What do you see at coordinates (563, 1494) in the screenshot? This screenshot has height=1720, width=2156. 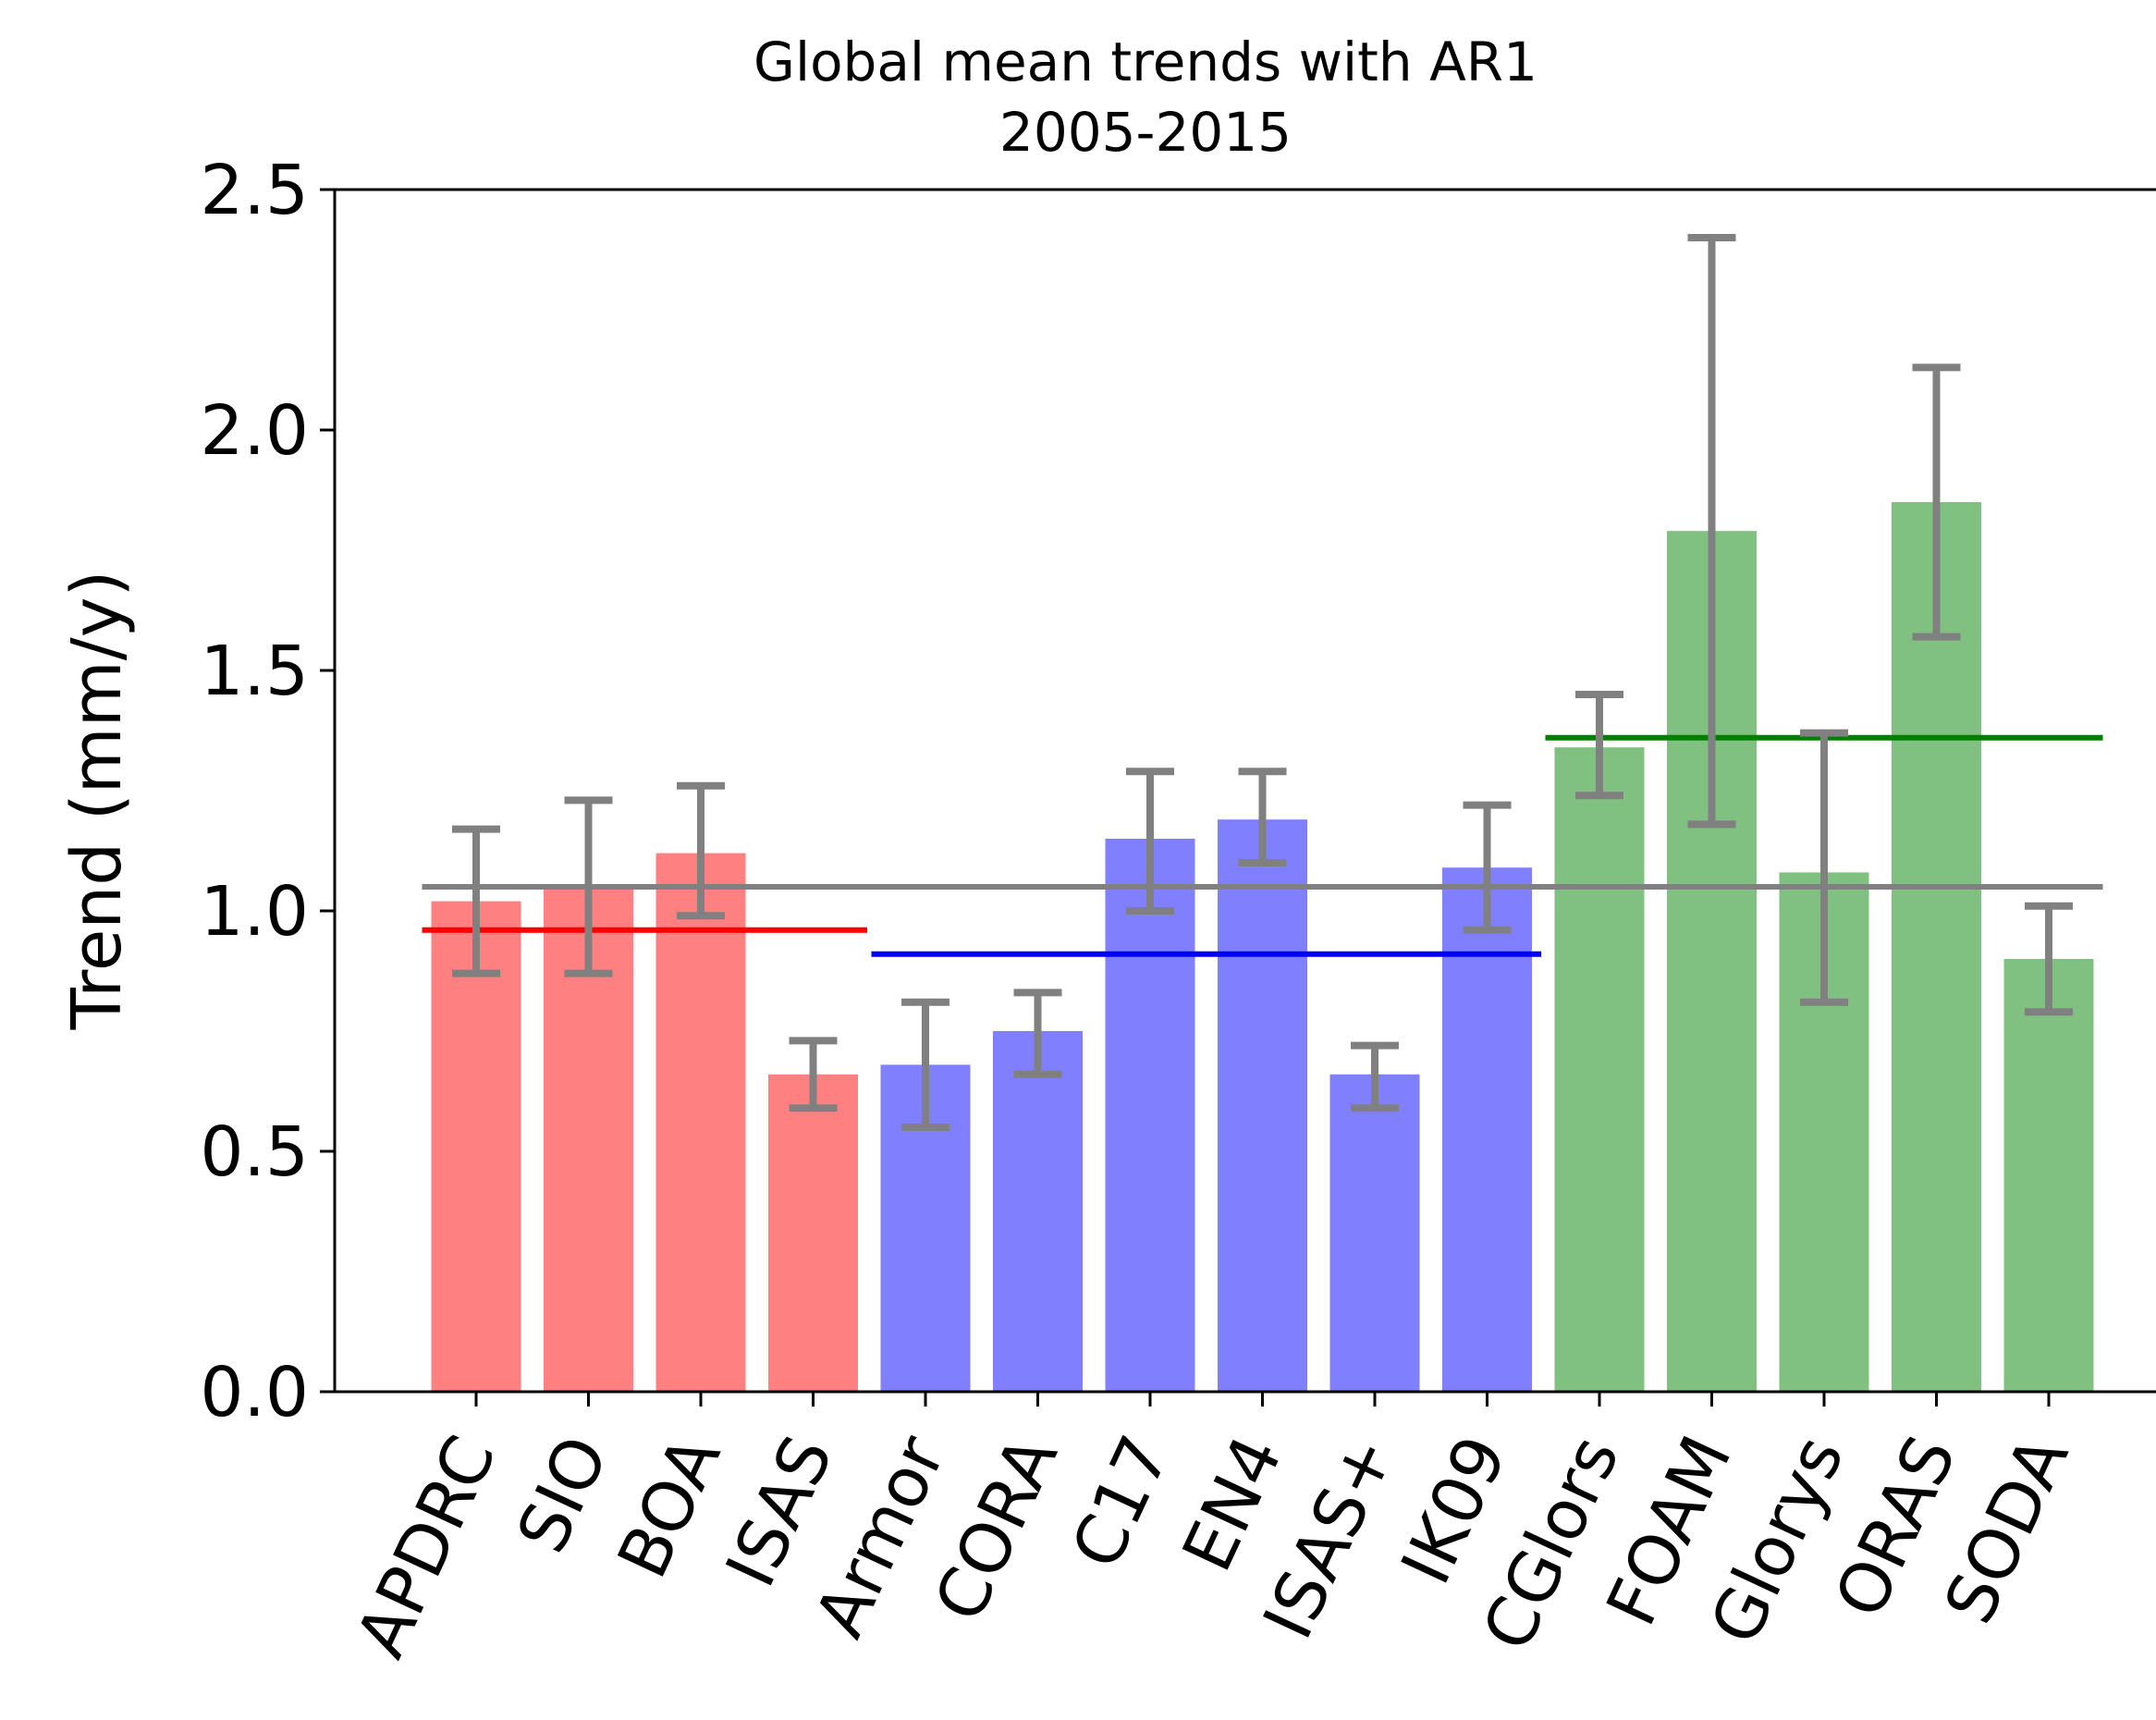 I see `x-tick-label: SIO` at bounding box center [563, 1494].